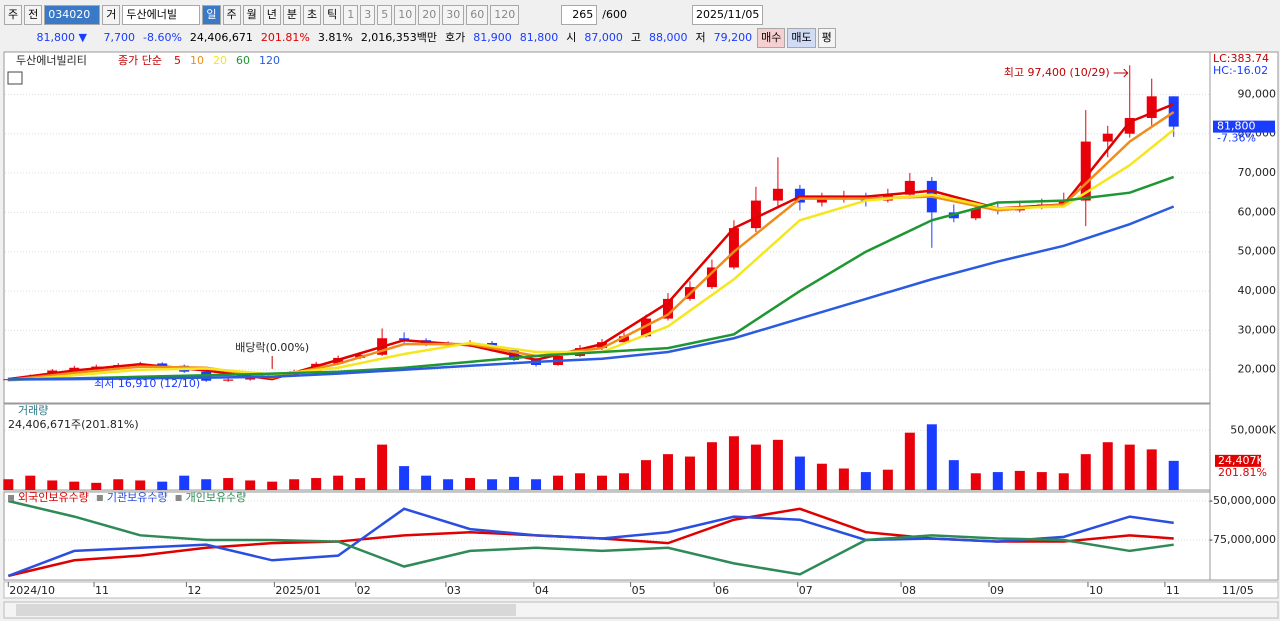  Describe the element at coordinates (161, 15) in the screenshot. I see `name-field: 두산에너빌` at that location.